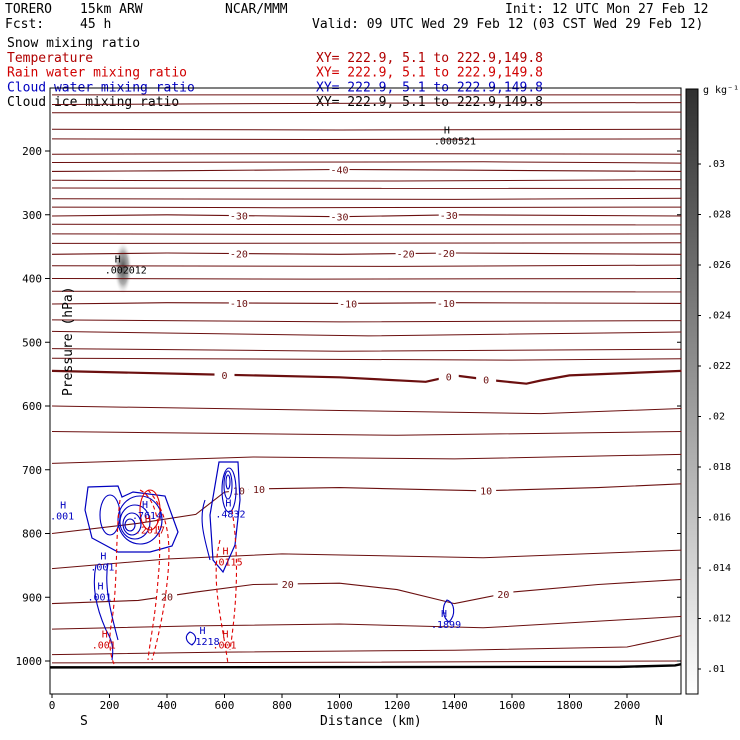 The image size is (740, 740). I want to click on isotherm--20, so click(366, 253).